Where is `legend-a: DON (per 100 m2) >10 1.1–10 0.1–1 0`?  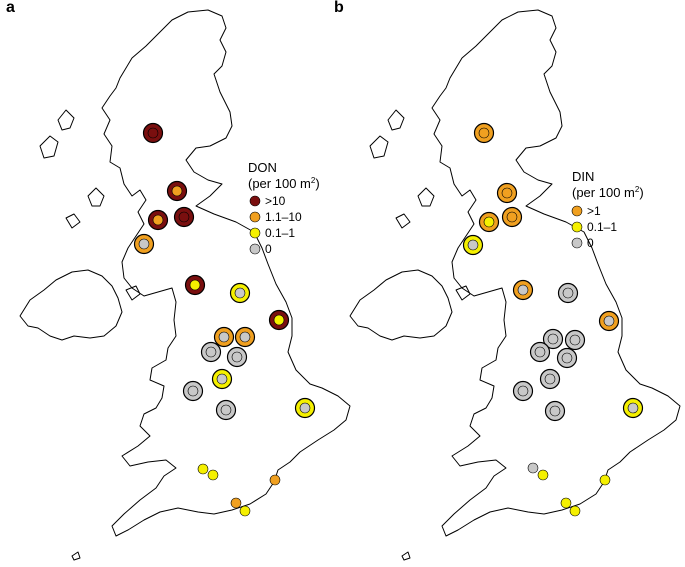
legend-a: DON (per 100 m2) >10 1.1–10 0.1–1 0 is located at coordinates (284, 208).